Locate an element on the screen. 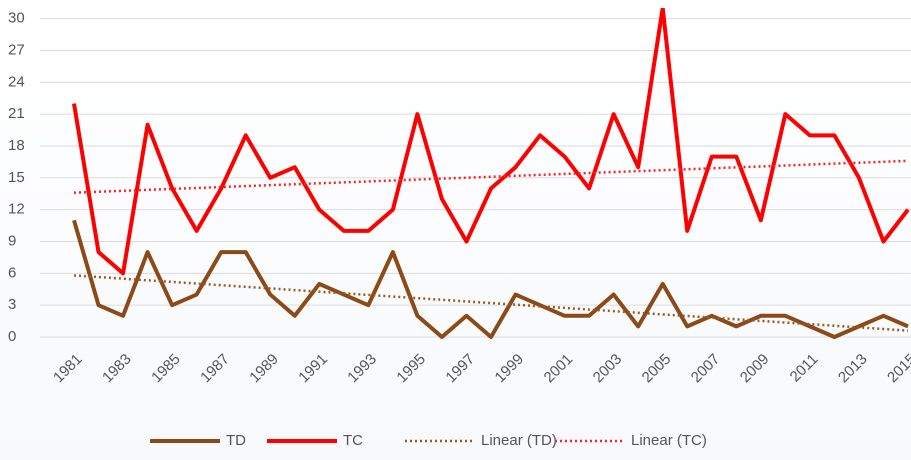  x-tick-label: 2001 is located at coordinates (559, 369).